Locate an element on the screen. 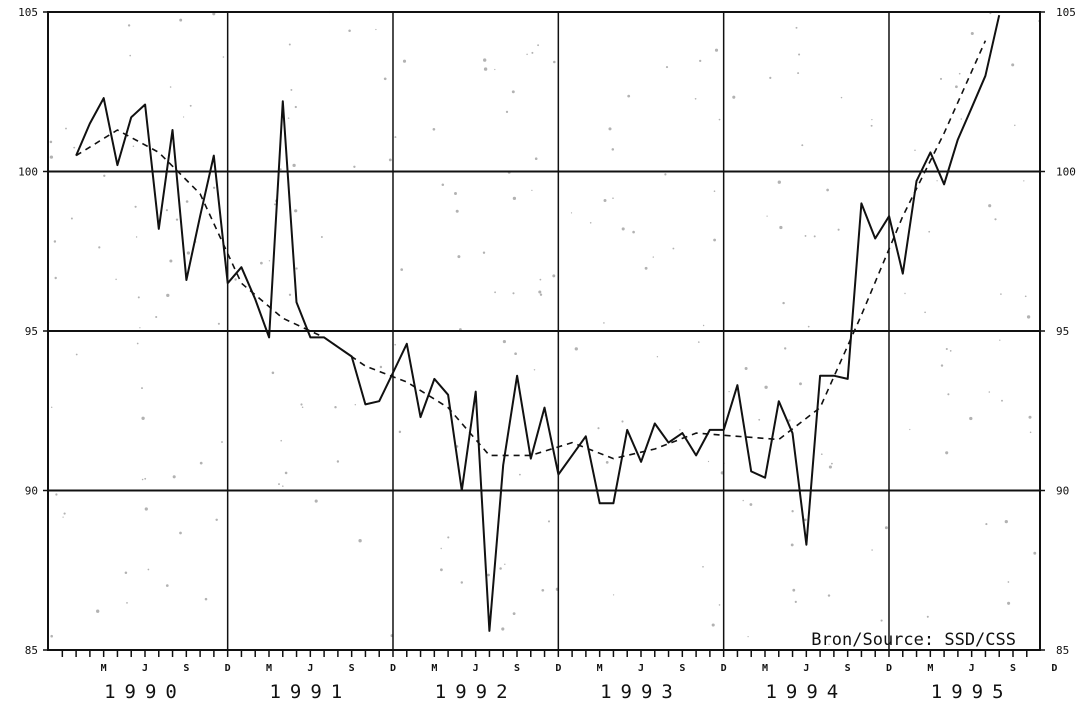  month-tick-label: D is located at coordinates (393, 668).